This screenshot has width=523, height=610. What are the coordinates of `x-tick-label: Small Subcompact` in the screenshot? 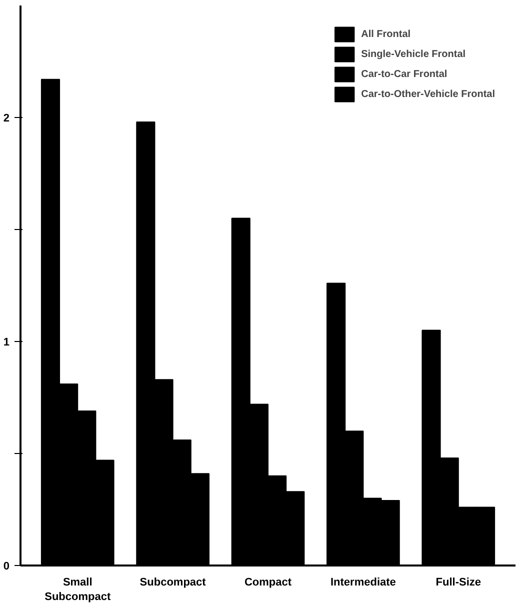 It's located at (77, 589).